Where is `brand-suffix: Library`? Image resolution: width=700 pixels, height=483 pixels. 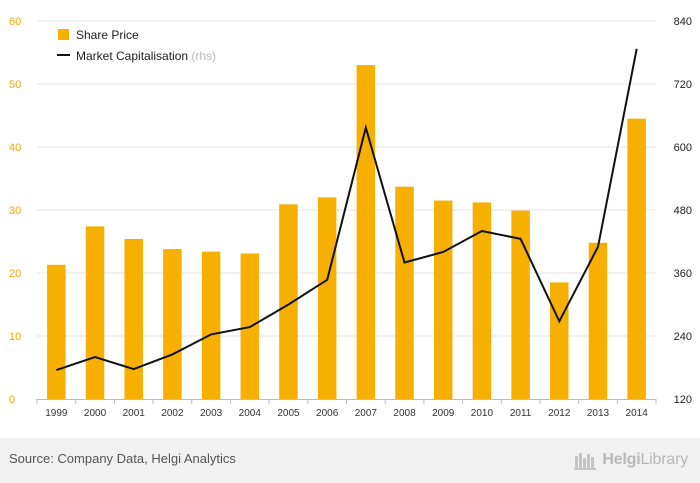 brand-suffix: Library is located at coordinates (664, 459).